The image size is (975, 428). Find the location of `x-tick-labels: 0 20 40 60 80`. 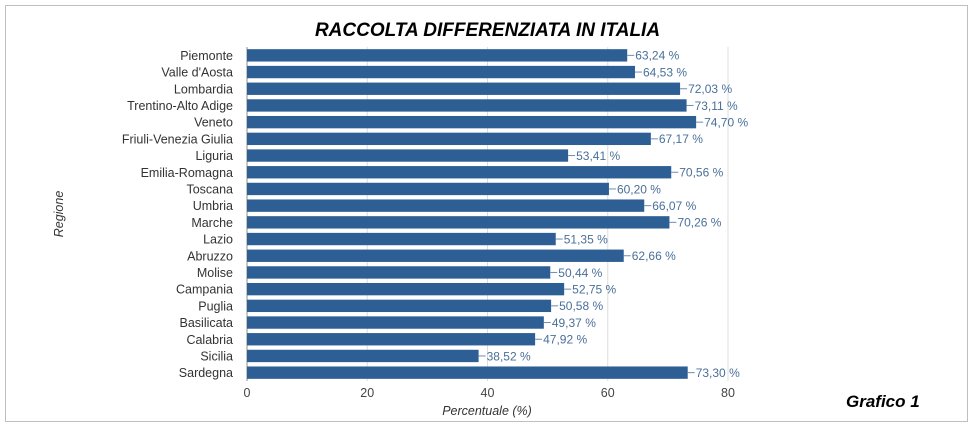

x-tick-labels: 0 20 40 60 80 is located at coordinates (489, 393).